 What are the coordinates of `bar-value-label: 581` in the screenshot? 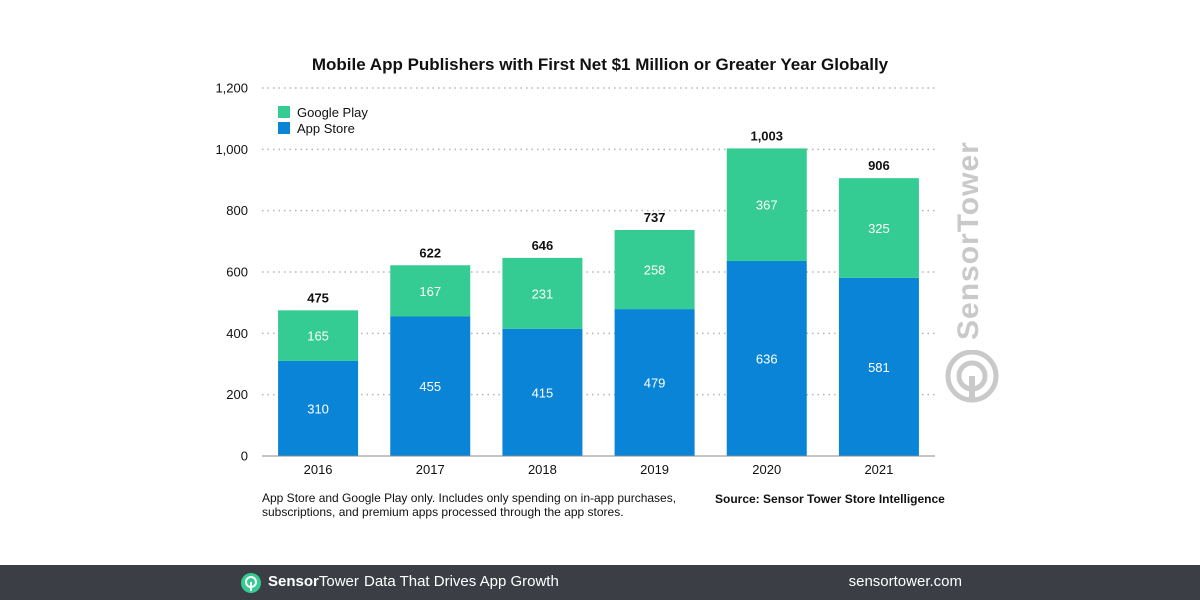 It's located at (879, 367).